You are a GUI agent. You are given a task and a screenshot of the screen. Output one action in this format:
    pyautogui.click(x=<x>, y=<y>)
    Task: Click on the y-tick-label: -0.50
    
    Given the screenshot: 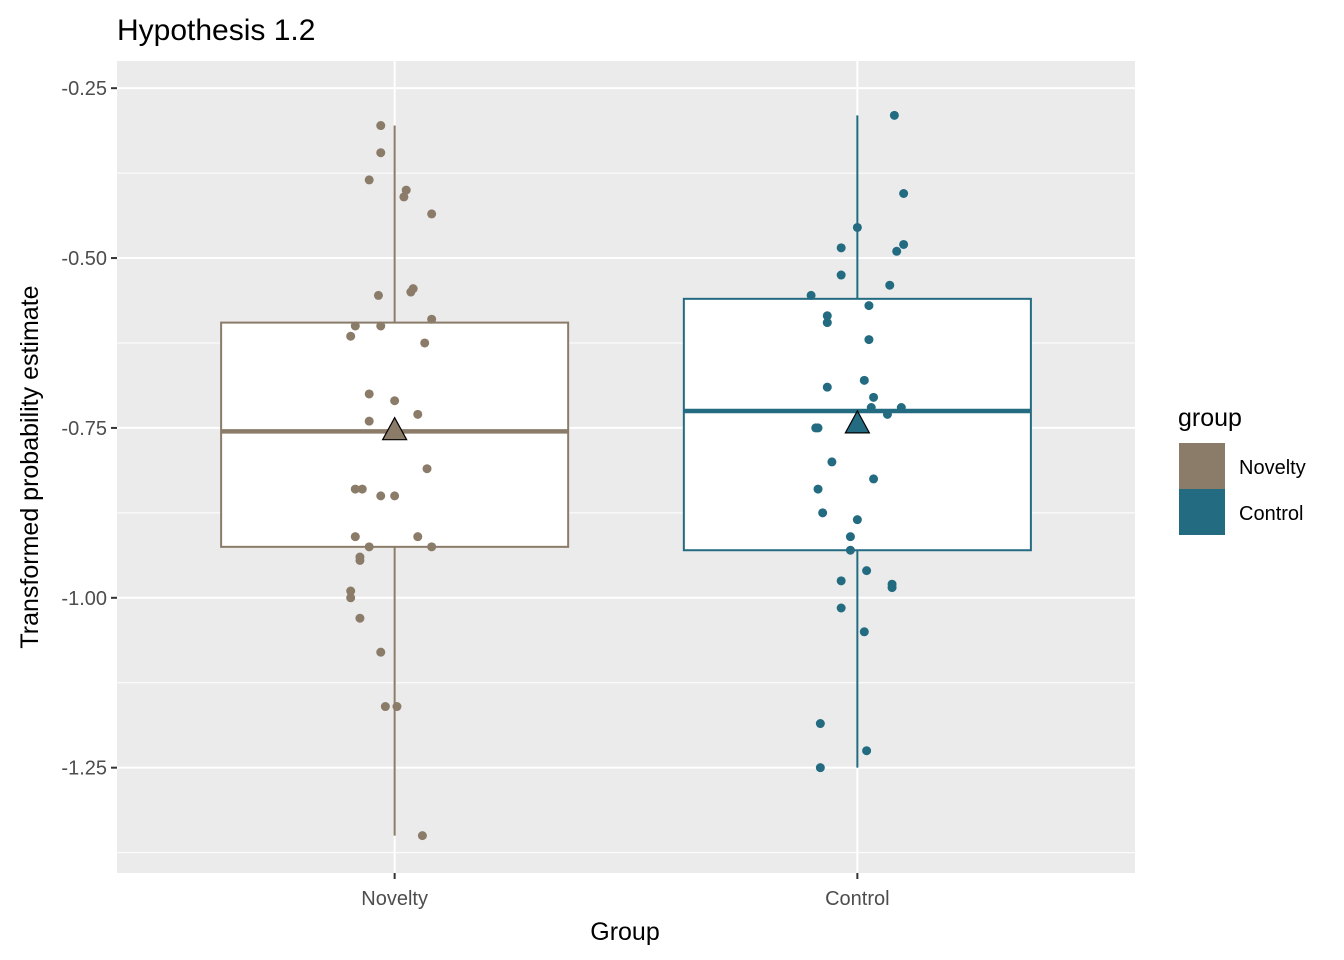 What is the action you would take?
    pyautogui.click(x=84, y=259)
    